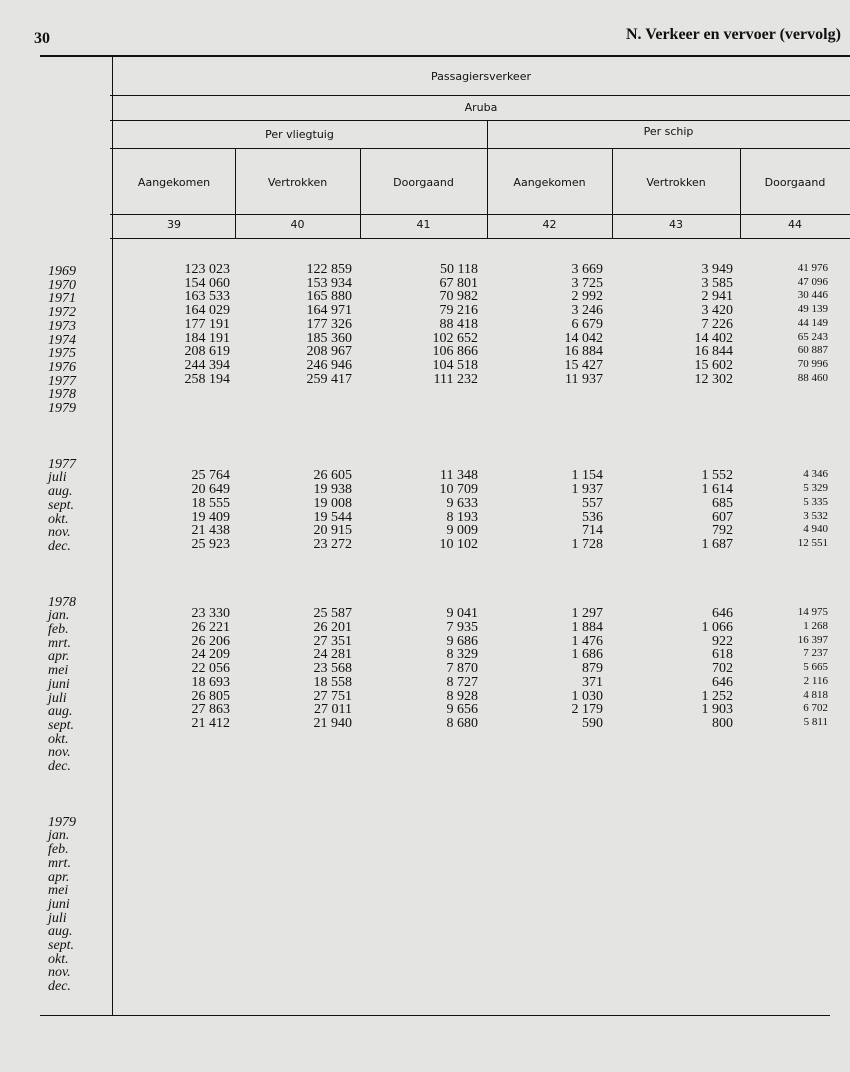 The image size is (850, 1072). What do you see at coordinates (211, 490) in the screenshot?
I see `cell: 20 649` at bounding box center [211, 490].